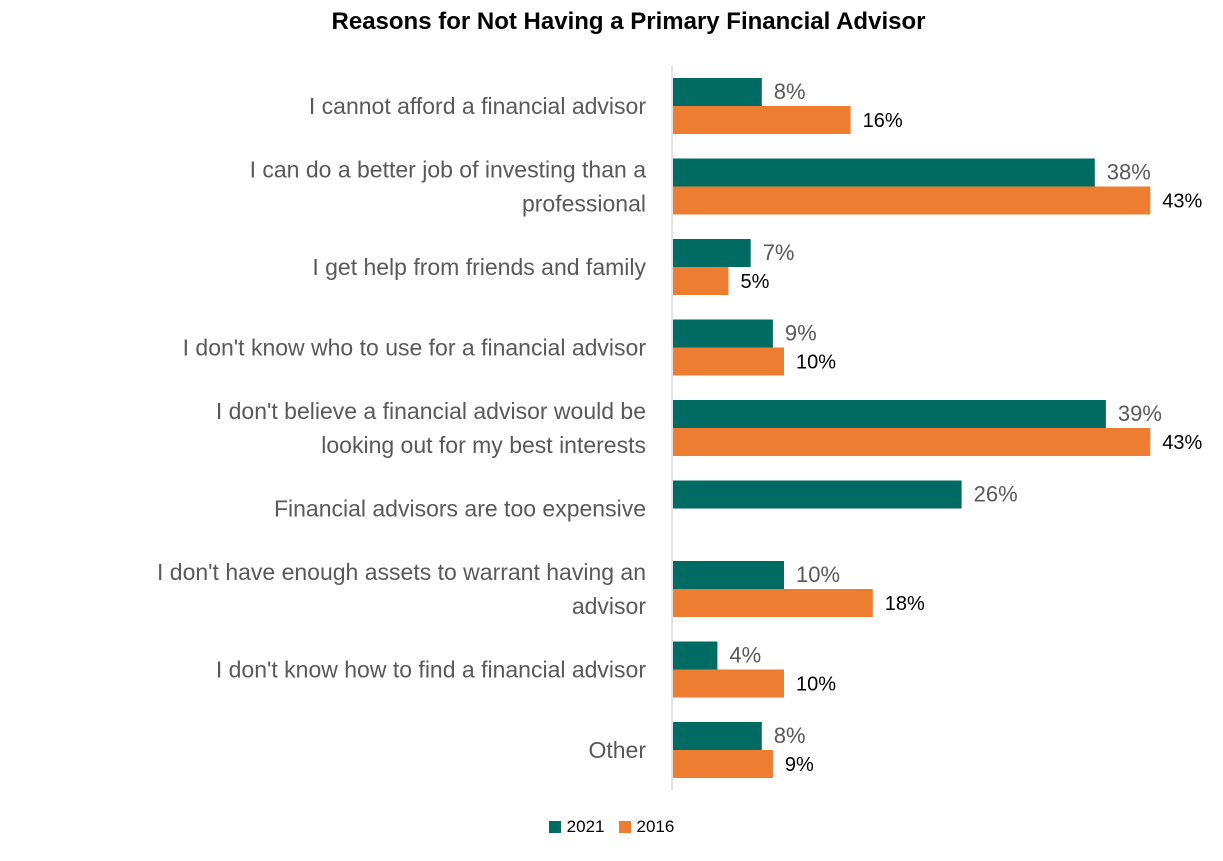 This screenshot has width=1223, height=861. What do you see at coordinates (905, 604) in the screenshot?
I see `data-label-2016: 18%` at bounding box center [905, 604].